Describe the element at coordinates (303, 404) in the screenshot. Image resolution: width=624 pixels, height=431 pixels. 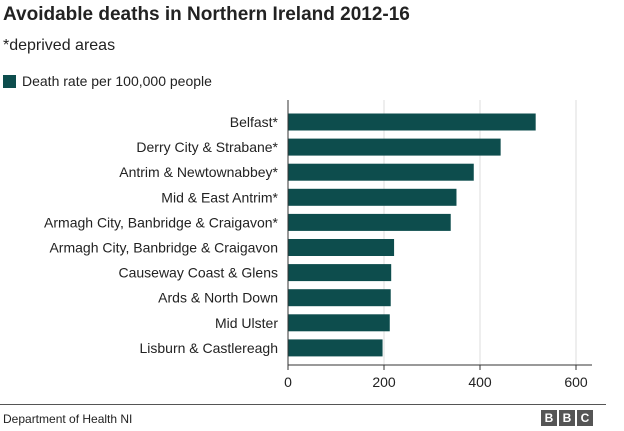
I see `footer-divider` at that location.